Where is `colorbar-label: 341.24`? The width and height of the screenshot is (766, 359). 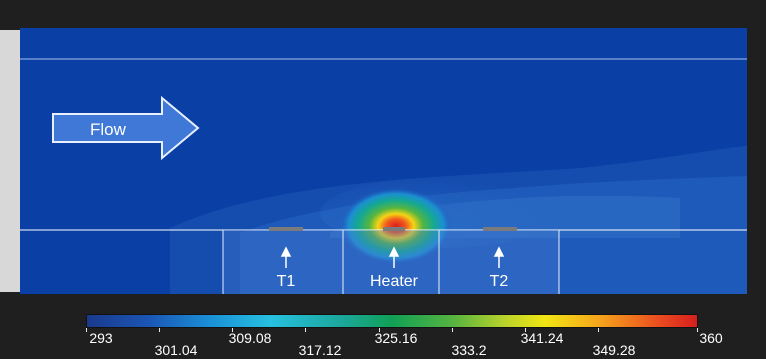
colorbar-label: 341.24 is located at coordinates (542, 338).